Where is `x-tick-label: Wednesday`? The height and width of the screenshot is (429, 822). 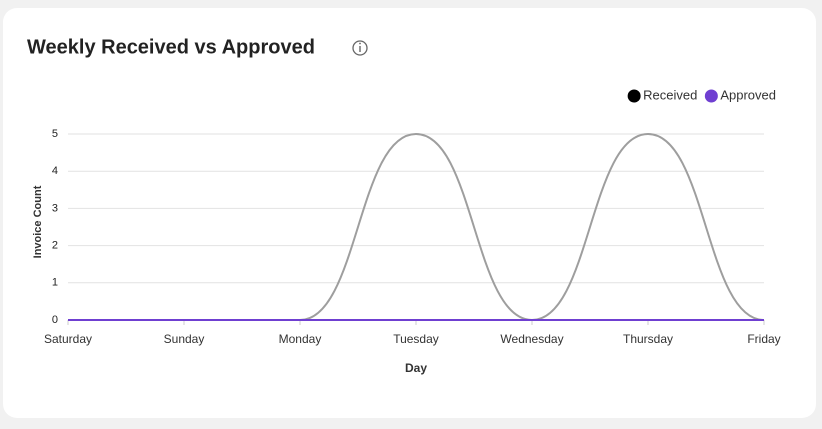 x-tick-label: Wednesday is located at coordinates (531, 339).